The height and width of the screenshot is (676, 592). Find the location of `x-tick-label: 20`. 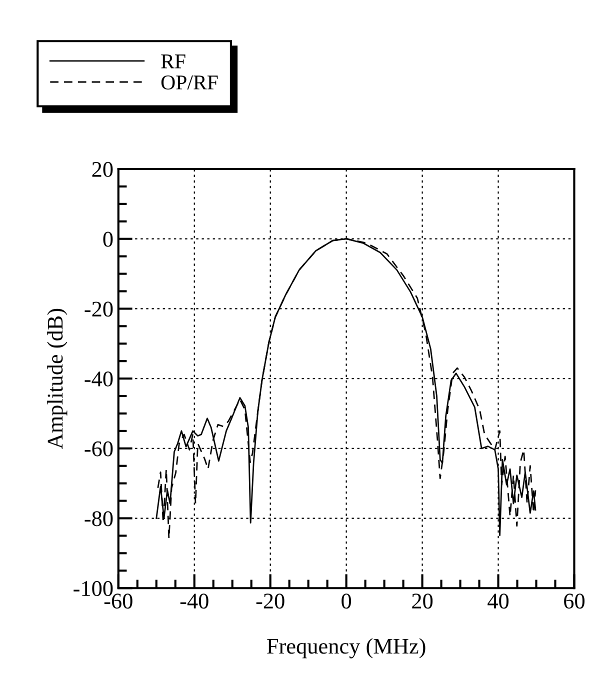

x-tick-label: 20 is located at coordinates (422, 601).